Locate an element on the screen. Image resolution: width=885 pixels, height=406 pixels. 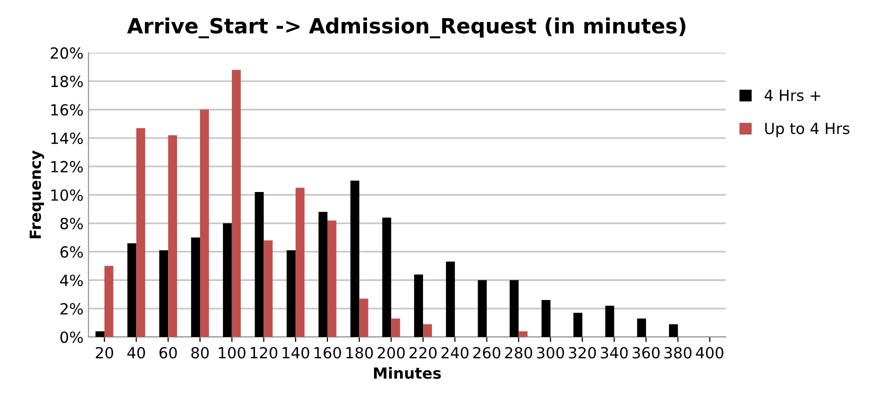
x-tick-label: 400 is located at coordinates (710, 352).